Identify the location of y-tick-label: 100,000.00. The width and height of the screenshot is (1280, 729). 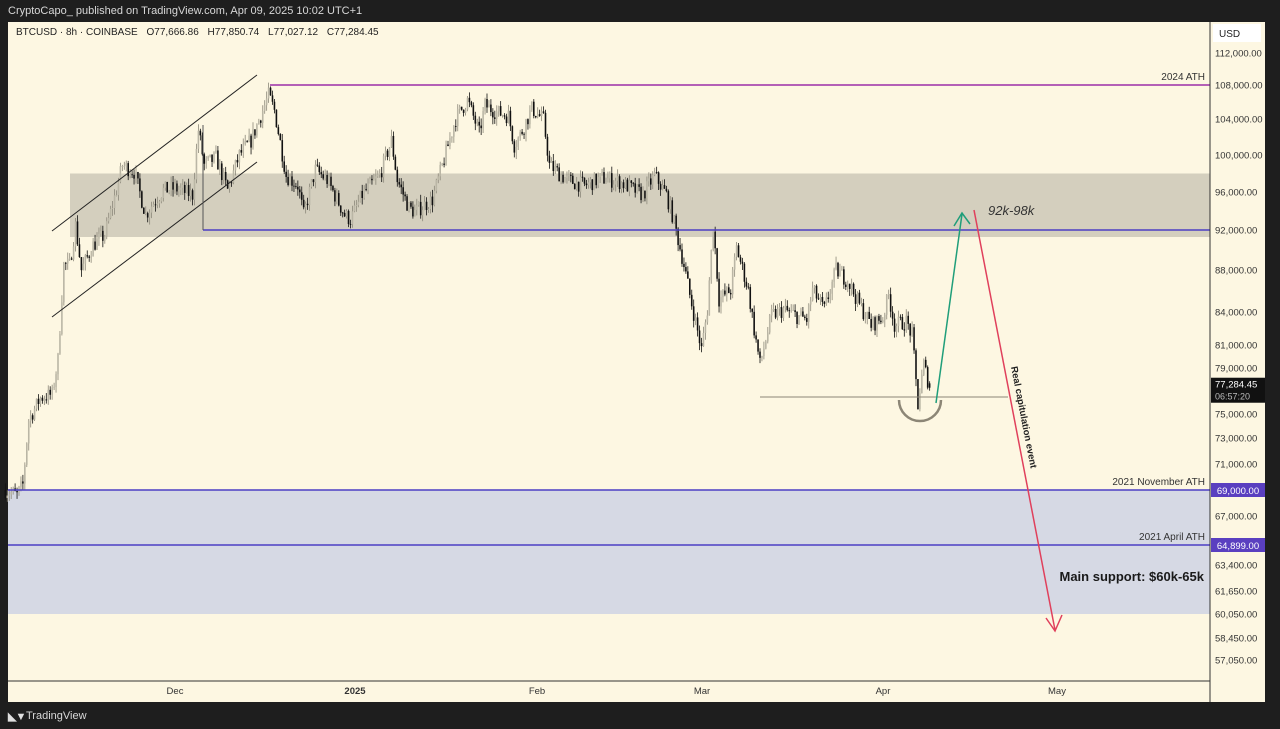
(1239, 156).